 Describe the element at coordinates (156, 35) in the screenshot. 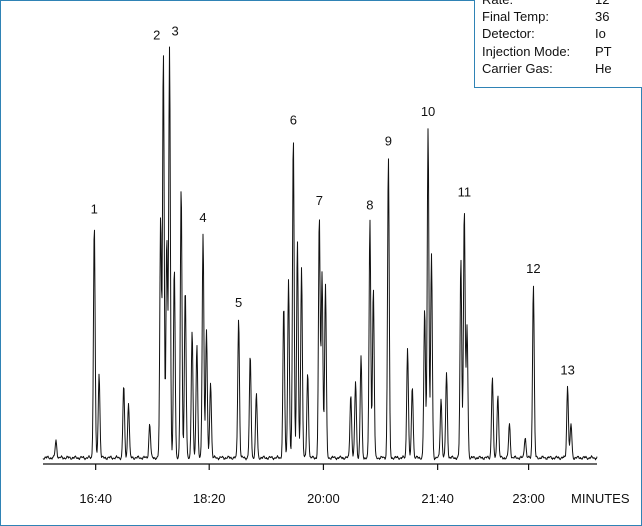

I see `peak-label-2: 2` at that location.